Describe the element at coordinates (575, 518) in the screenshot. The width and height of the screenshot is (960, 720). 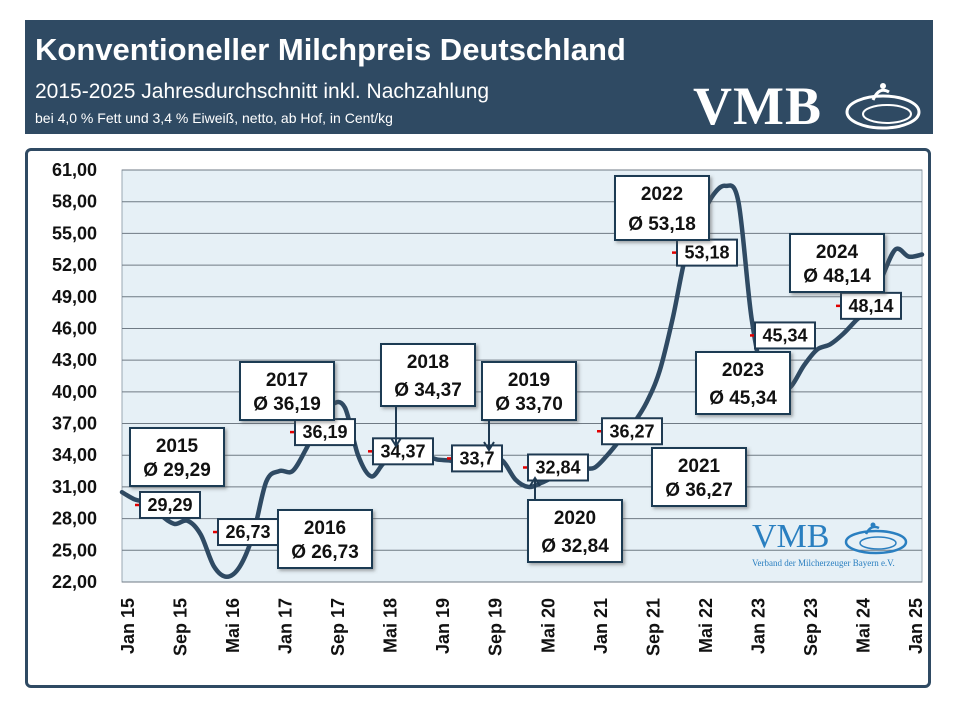
I see `year-callout-year: 2020` at that location.